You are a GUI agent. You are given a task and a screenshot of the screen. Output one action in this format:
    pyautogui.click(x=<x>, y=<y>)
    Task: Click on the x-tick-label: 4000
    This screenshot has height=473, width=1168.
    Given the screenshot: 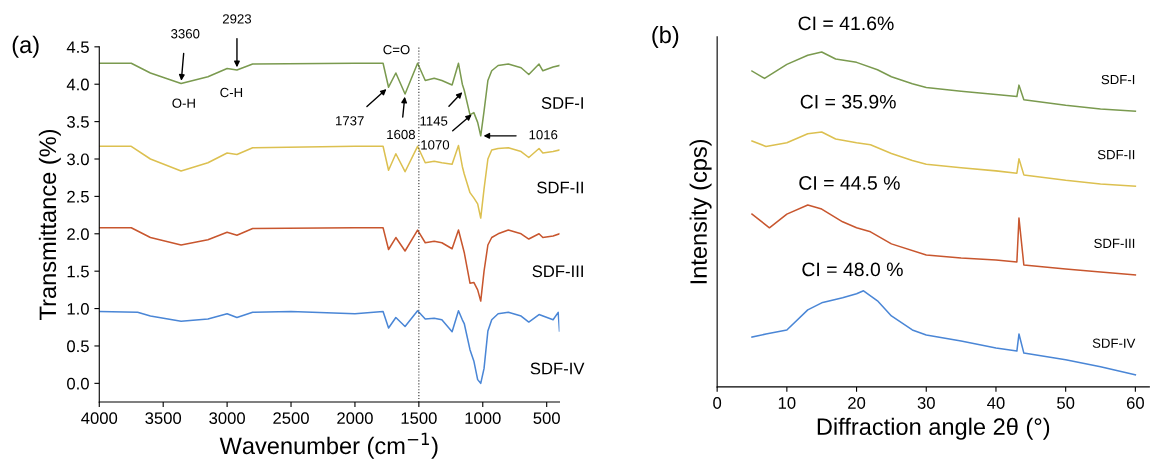 What is the action you would take?
    pyautogui.click(x=99, y=418)
    